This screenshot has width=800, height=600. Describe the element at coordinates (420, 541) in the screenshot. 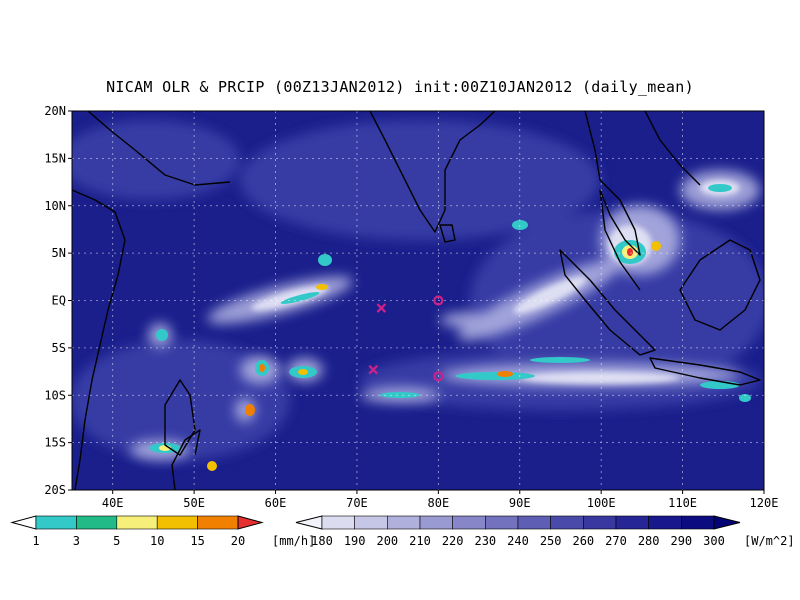

I see `olr-colorbar-label: 210` at that location.